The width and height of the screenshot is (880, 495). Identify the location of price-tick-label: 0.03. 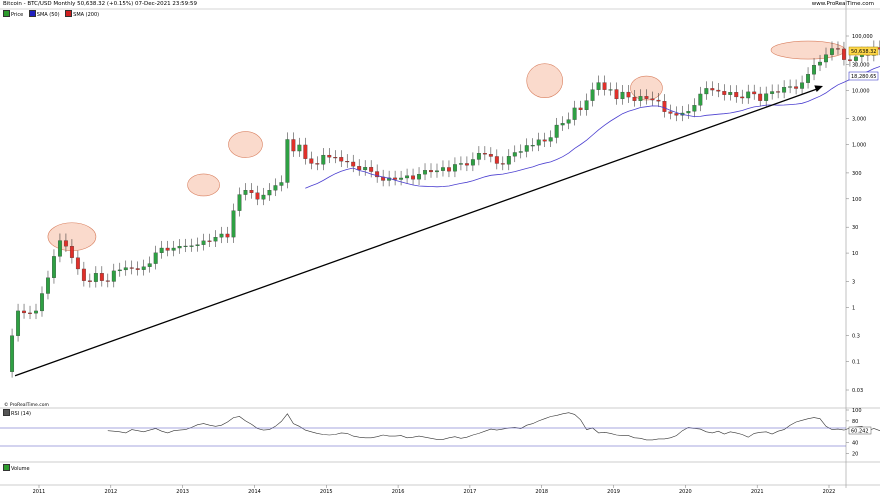
(857, 391).